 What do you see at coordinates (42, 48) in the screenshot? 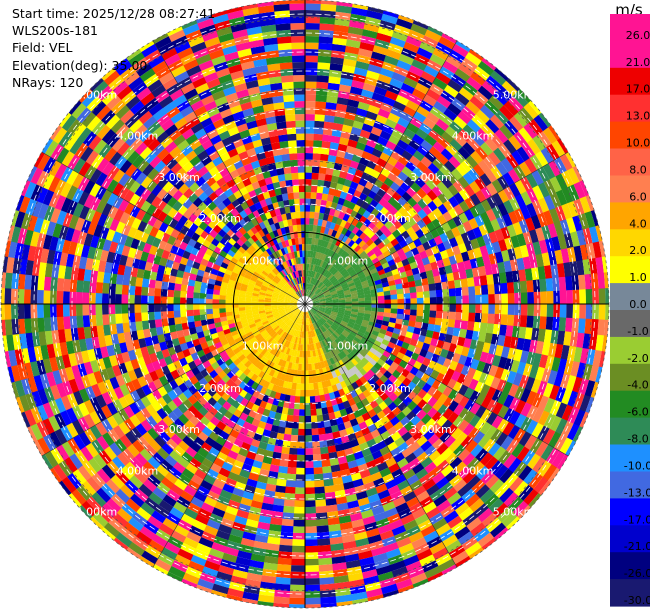
I see `field-text: Field: VEL` at bounding box center [42, 48].